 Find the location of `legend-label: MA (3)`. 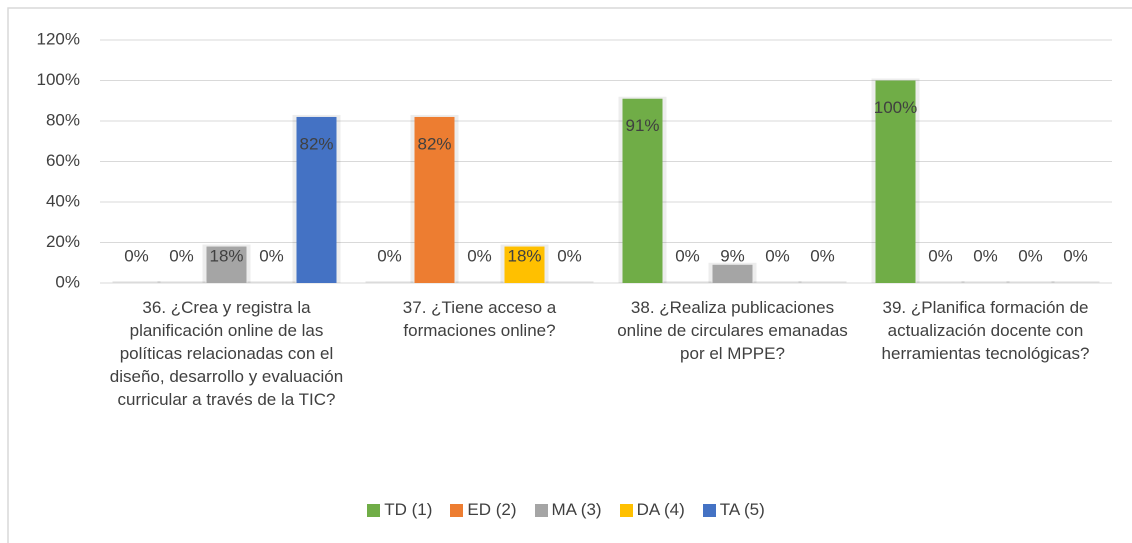

legend-label: MA (3) is located at coordinates (576, 509).